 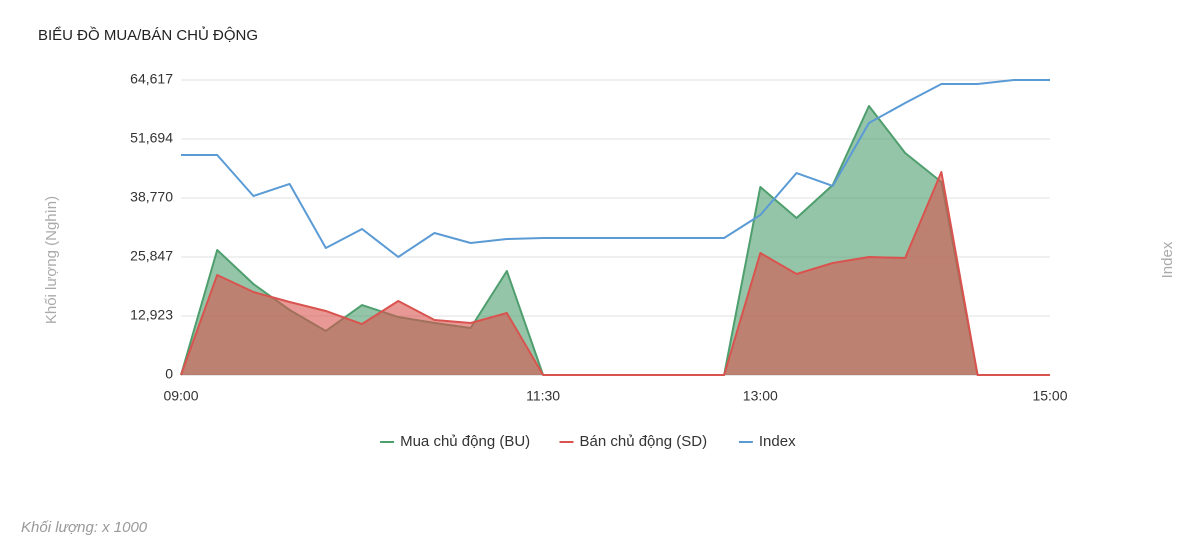 I want to click on y-tick-label: 38,770, so click(x=151, y=197).